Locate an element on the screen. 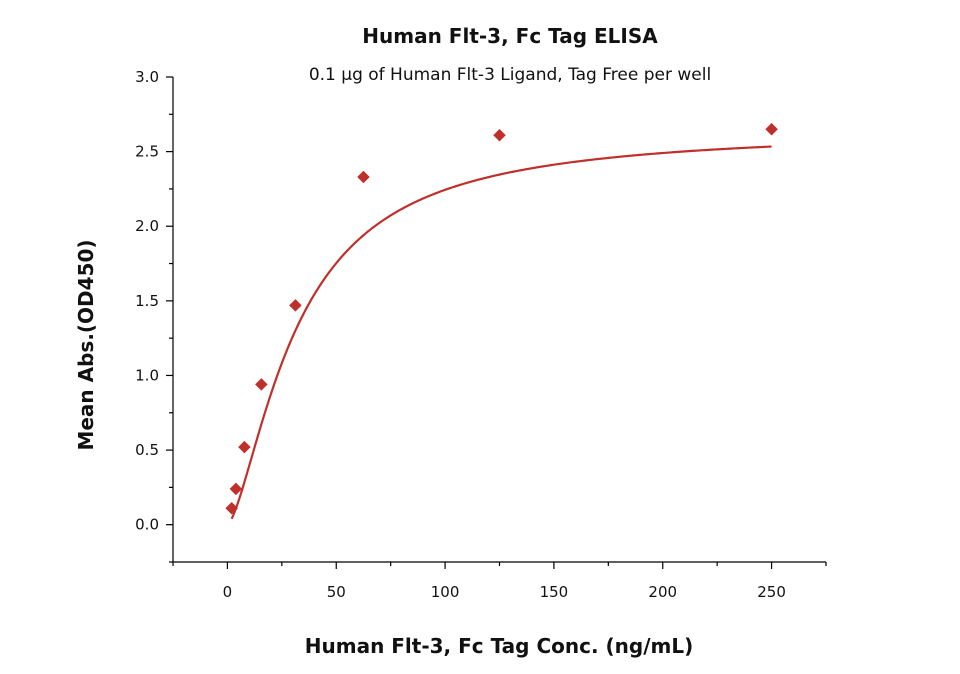  x-tick-label: 200 is located at coordinates (662, 592).